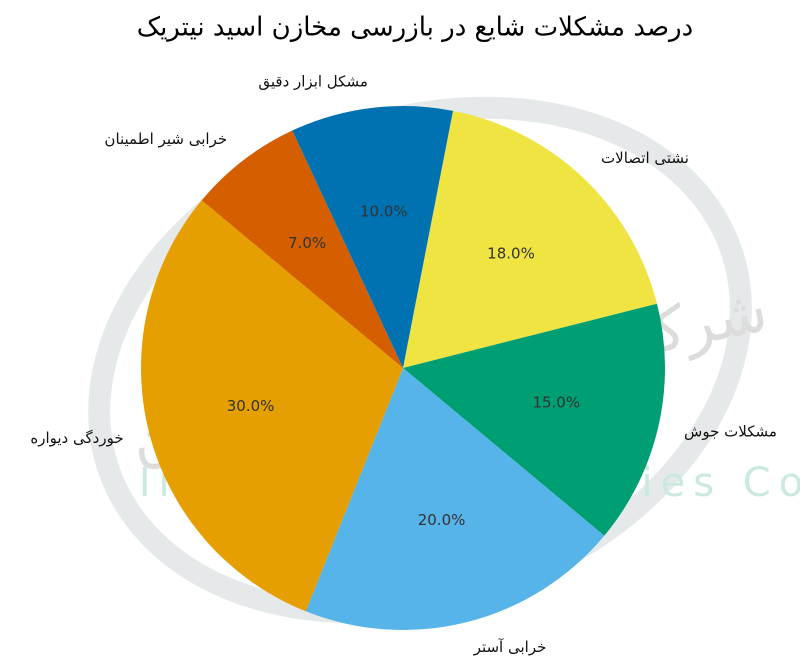 The width and height of the screenshot is (800, 666). I want to click on slice-label: خوردگی دیواره, so click(76, 438).